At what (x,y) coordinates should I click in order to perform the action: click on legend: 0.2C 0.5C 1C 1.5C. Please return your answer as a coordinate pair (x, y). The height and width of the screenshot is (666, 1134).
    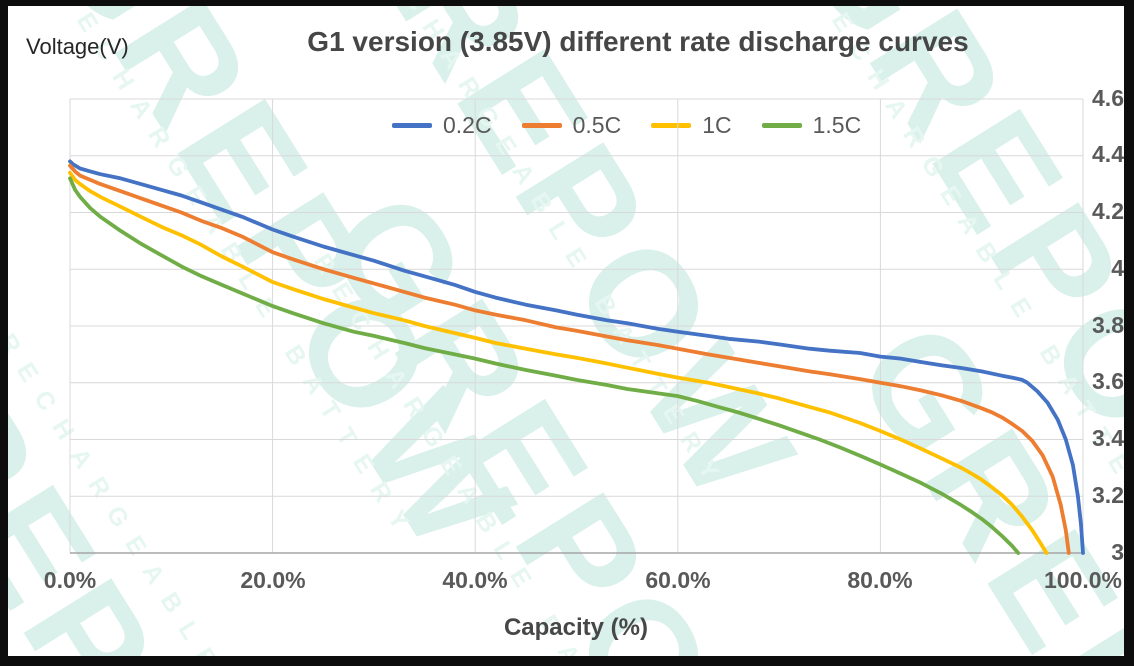
    Looking at the image, I should click on (626, 125).